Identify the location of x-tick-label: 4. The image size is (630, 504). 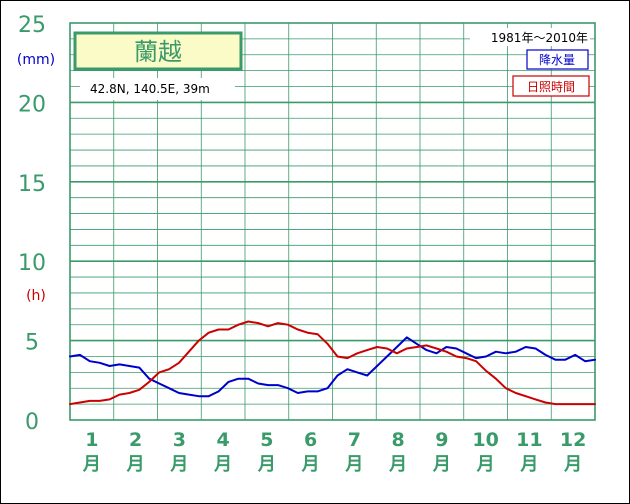
(223, 440).